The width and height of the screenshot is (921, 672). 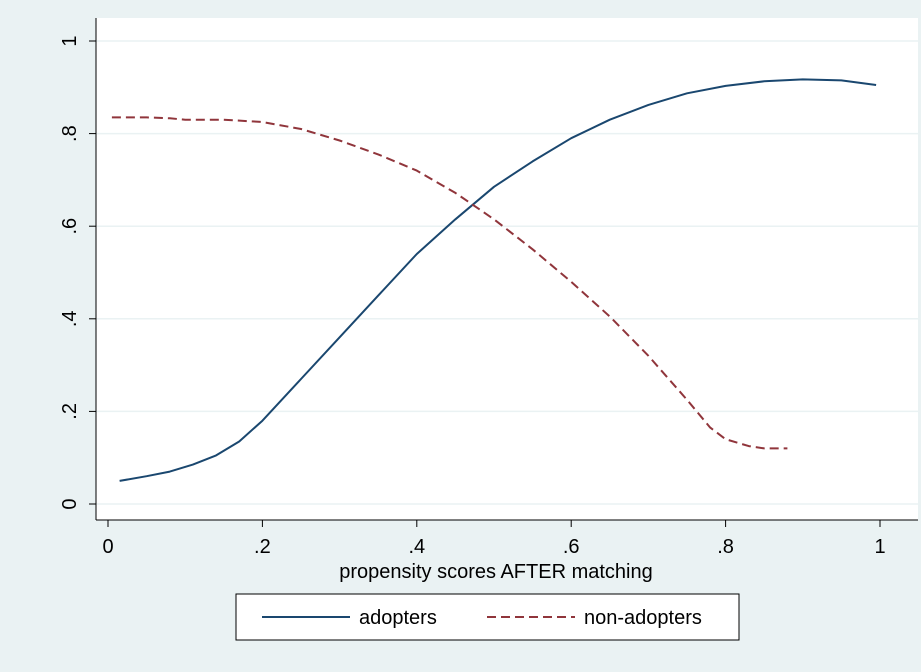 What do you see at coordinates (879, 547) in the screenshot?
I see `x-tick-label: 1` at bounding box center [879, 547].